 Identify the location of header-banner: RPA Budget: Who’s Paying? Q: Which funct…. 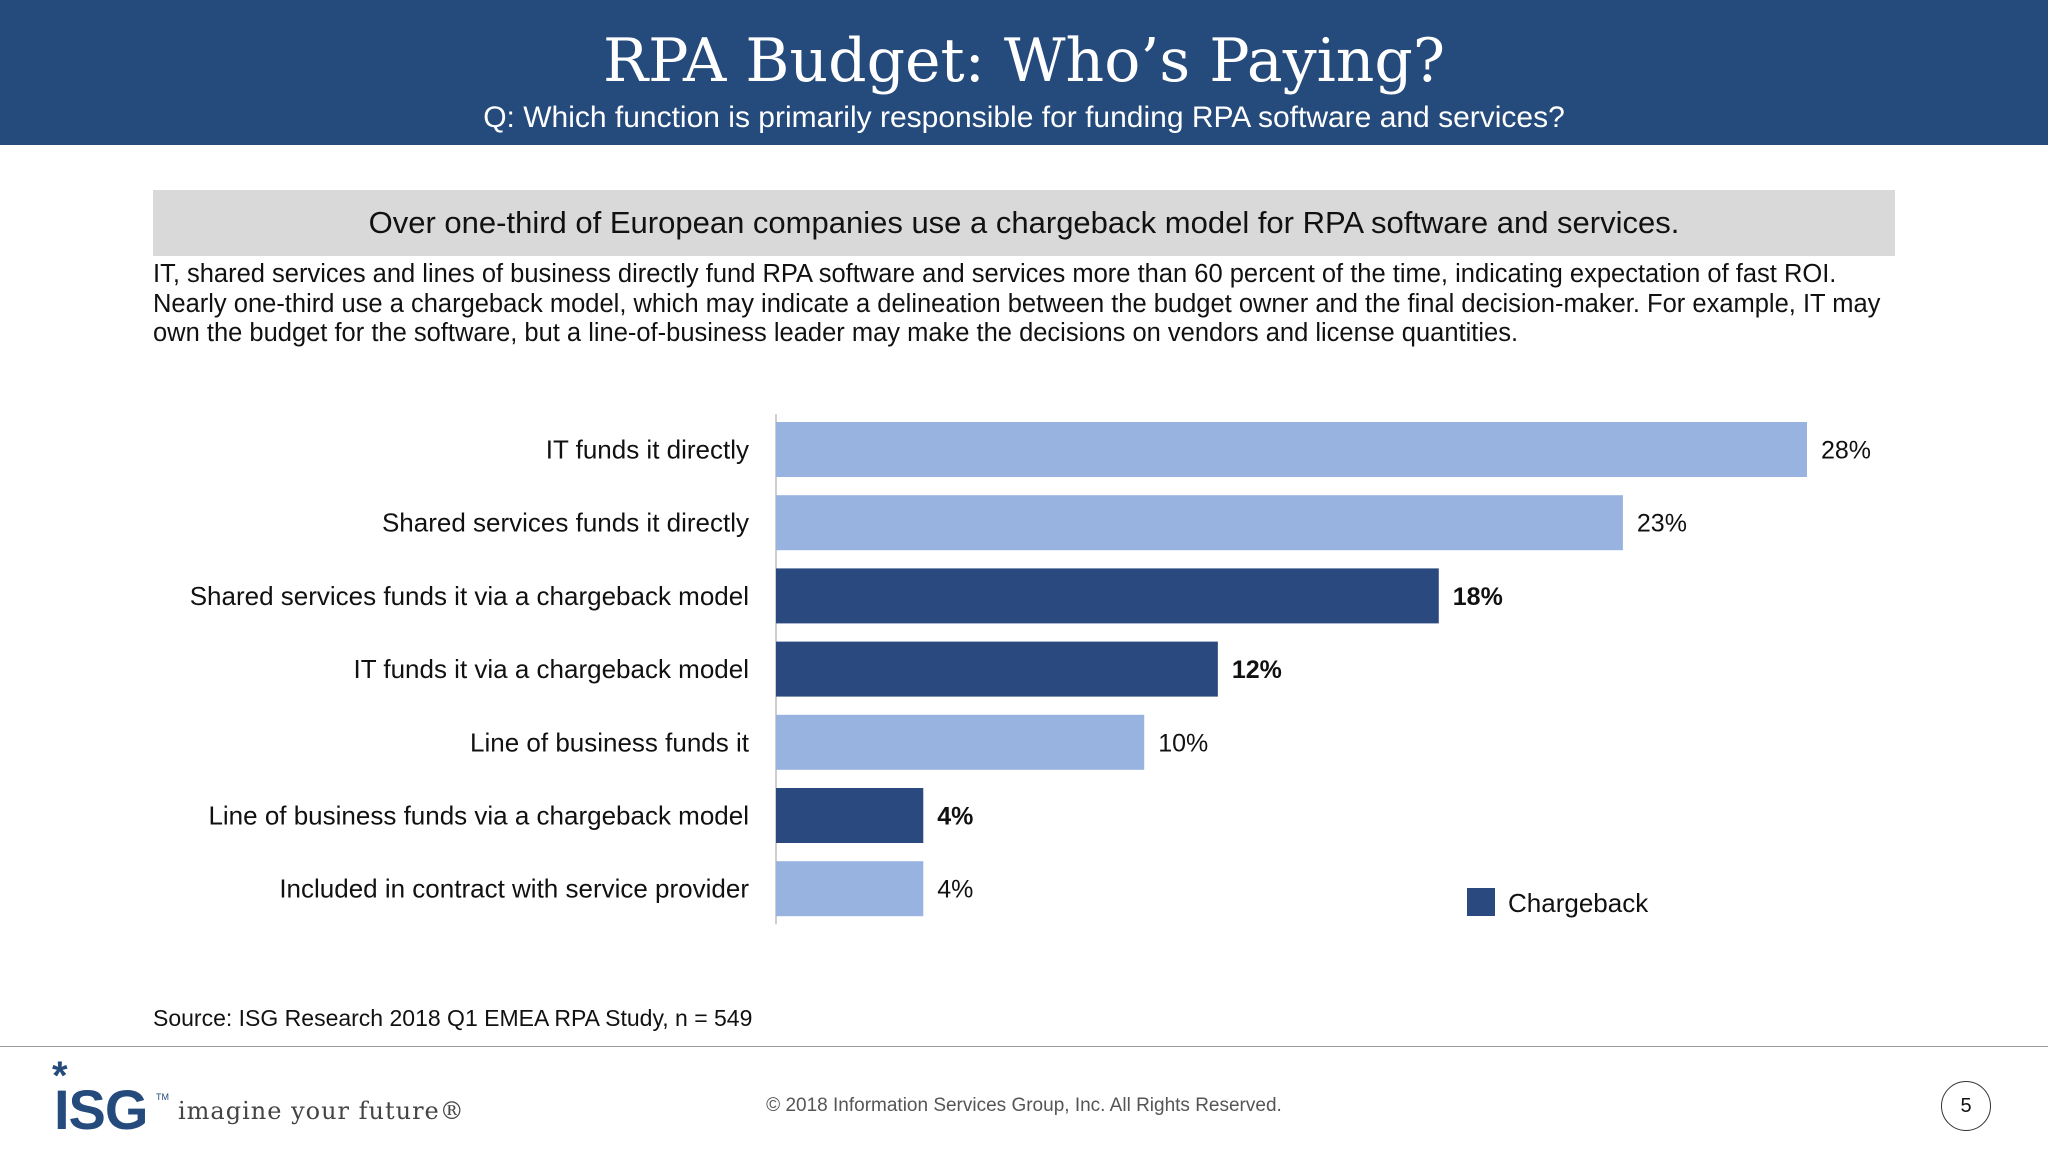
(1024, 72).